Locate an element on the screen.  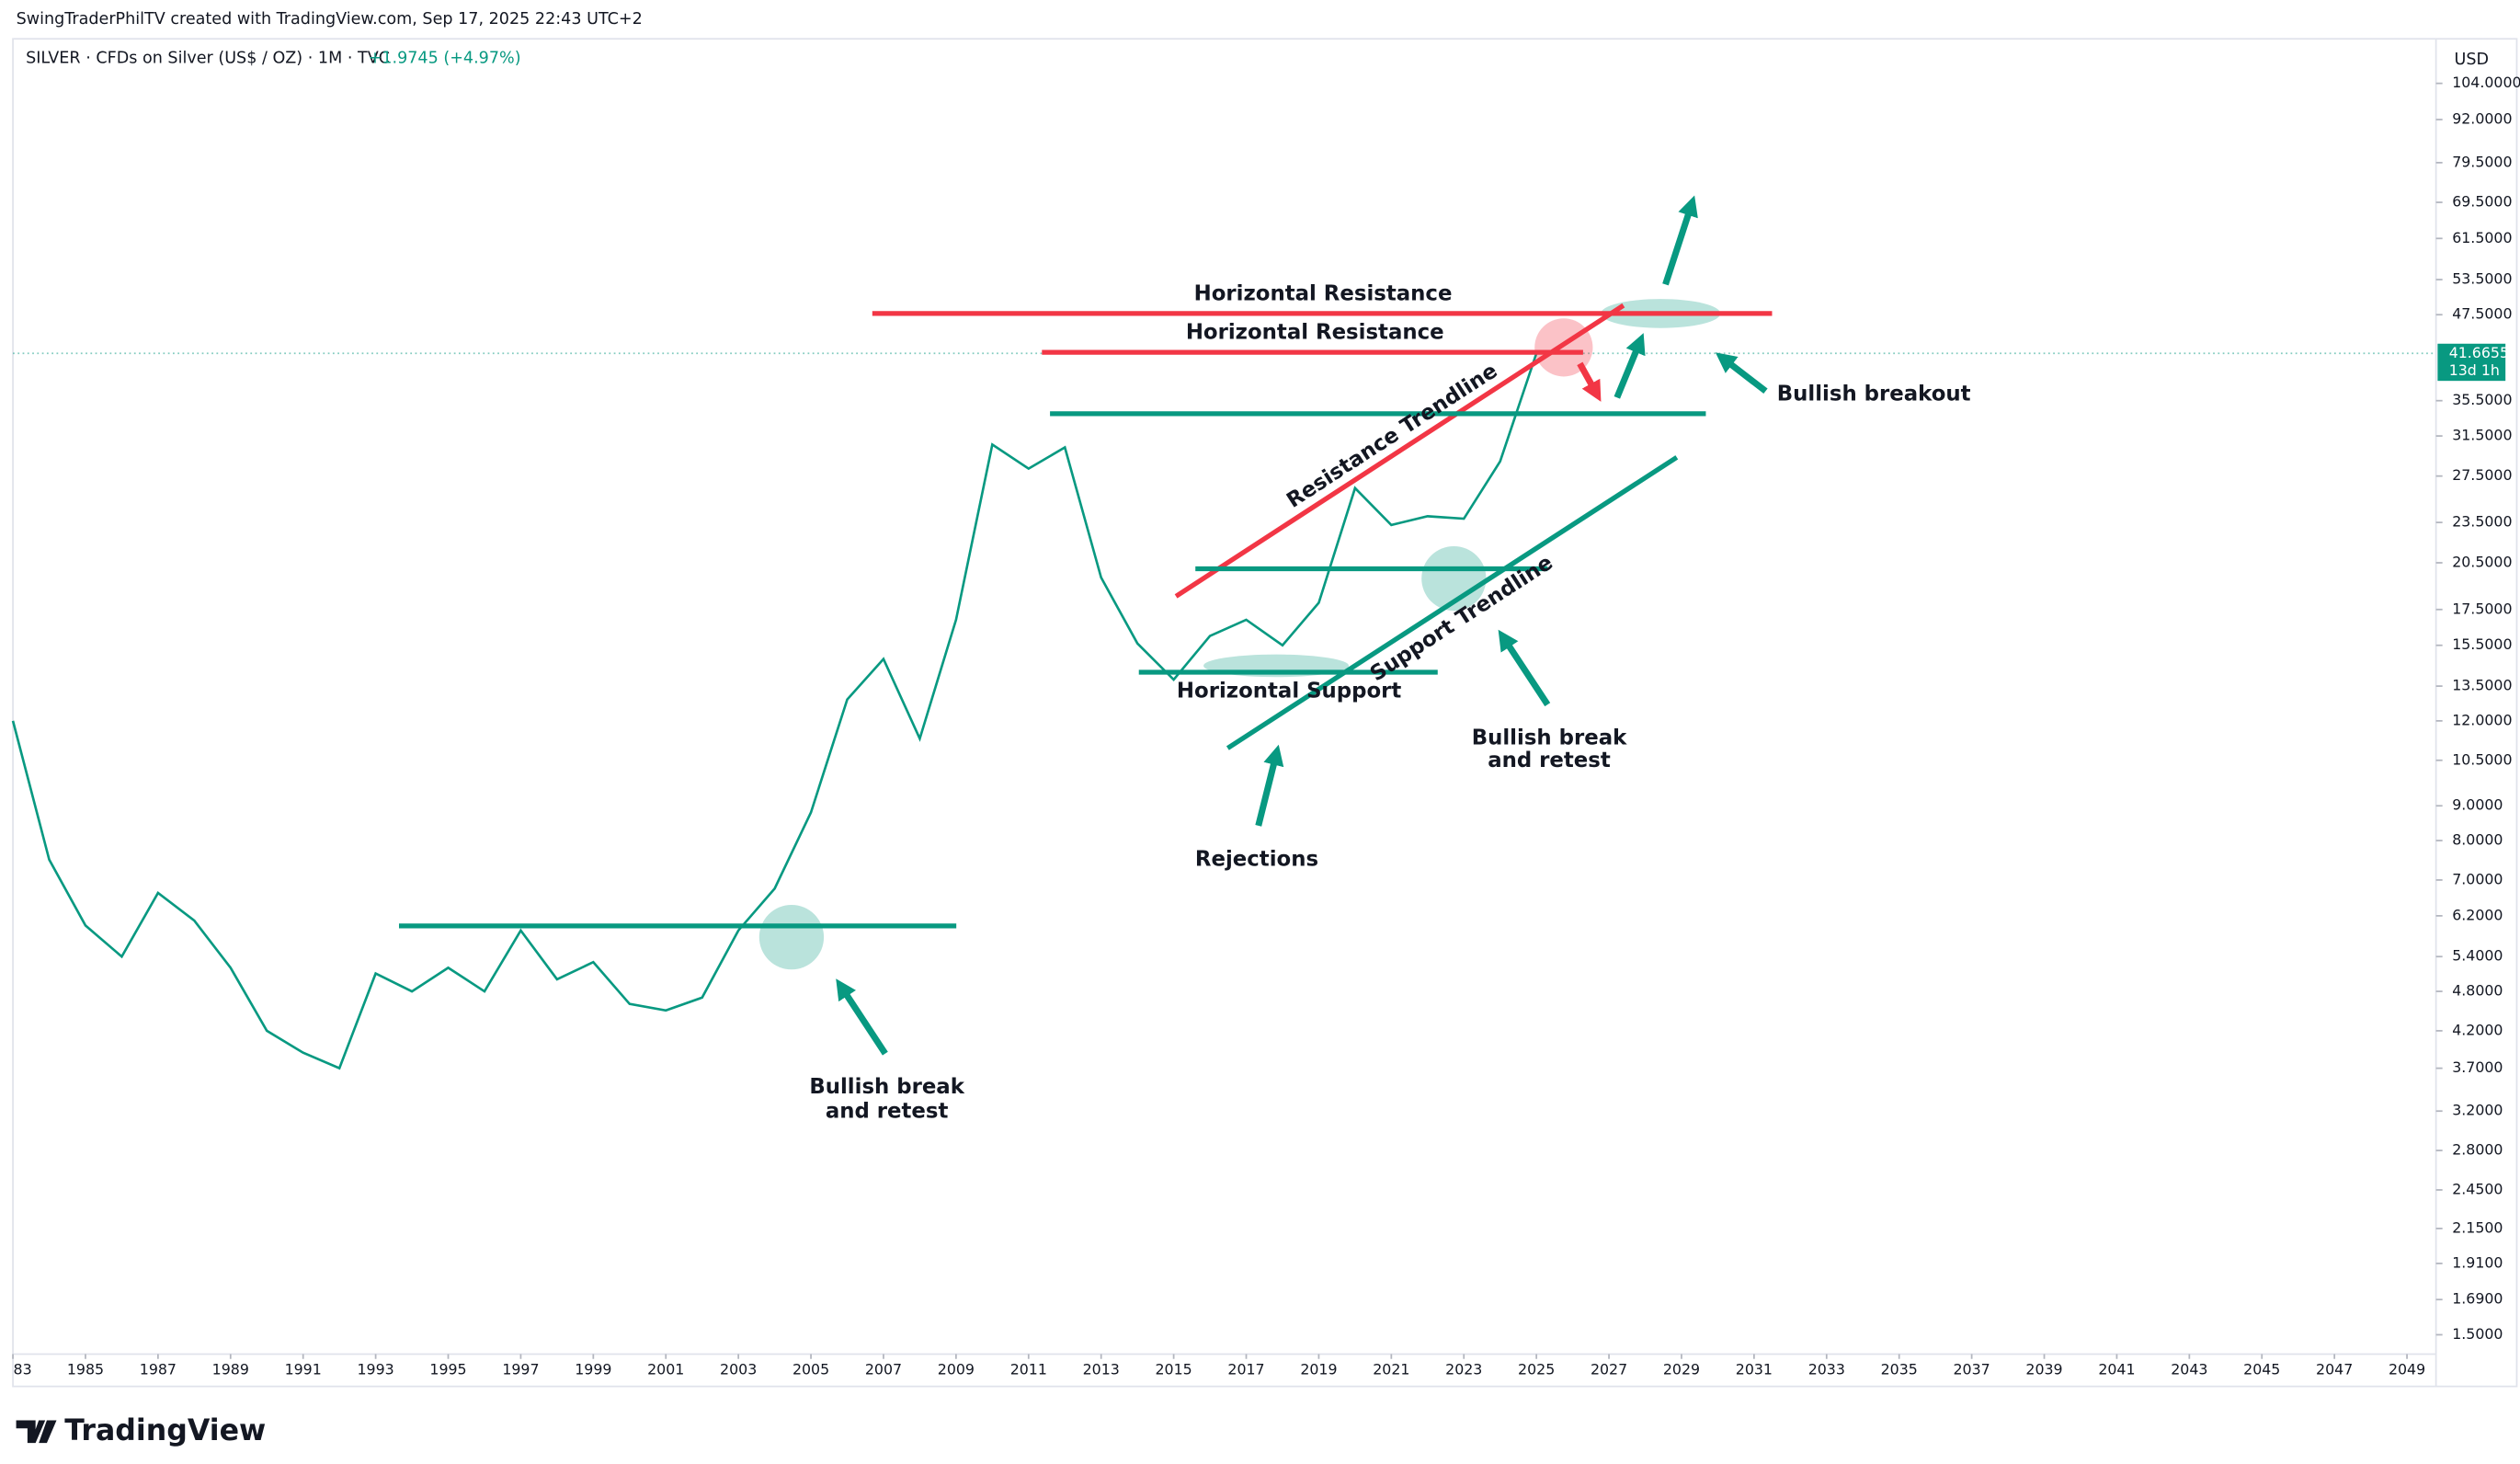
x-tick-label: 2037 is located at coordinates (1972, 1369).